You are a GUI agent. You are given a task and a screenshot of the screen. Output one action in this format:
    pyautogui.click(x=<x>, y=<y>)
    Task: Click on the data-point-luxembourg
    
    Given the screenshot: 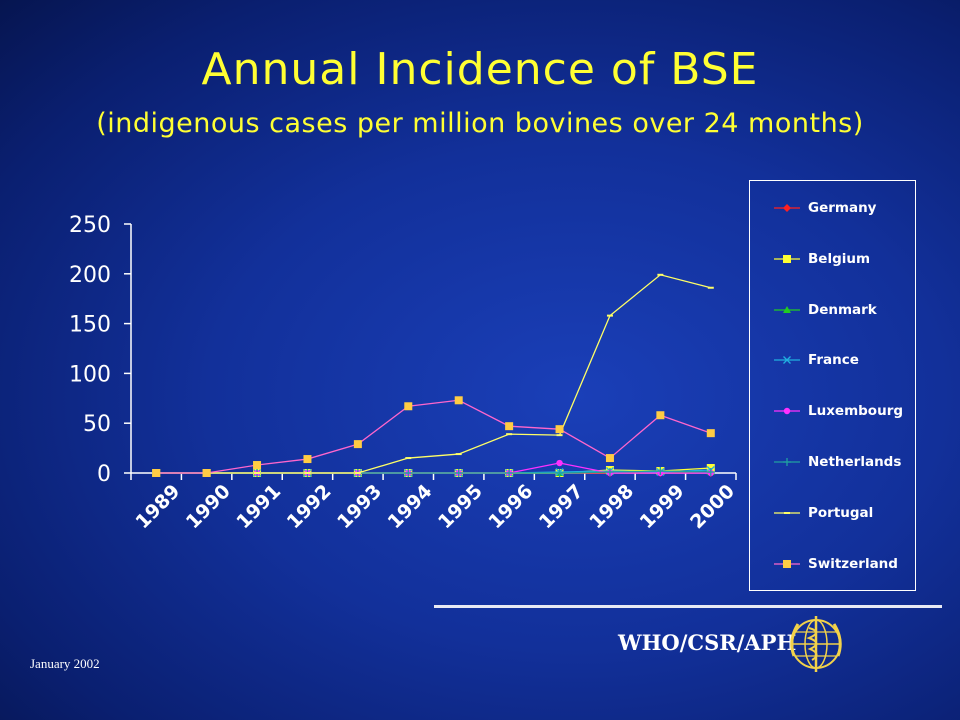 What is the action you would take?
    pyautogui.click(x=559, y=463)
    